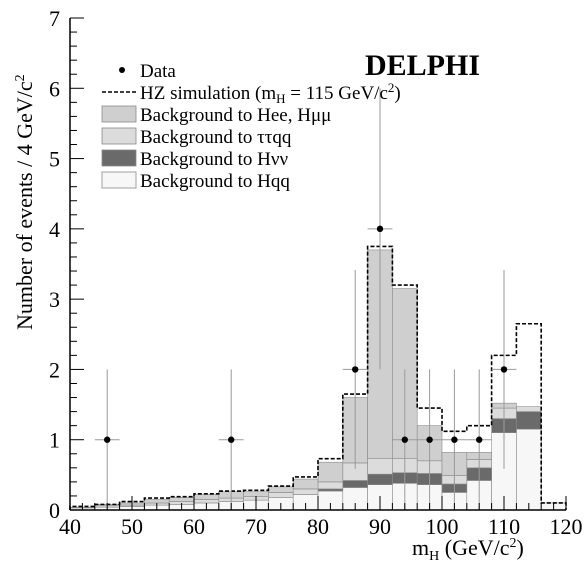 The width and height of the screenshot is (584, 565). I want to click on x-tick-label-6: 100, so click(442, 526).